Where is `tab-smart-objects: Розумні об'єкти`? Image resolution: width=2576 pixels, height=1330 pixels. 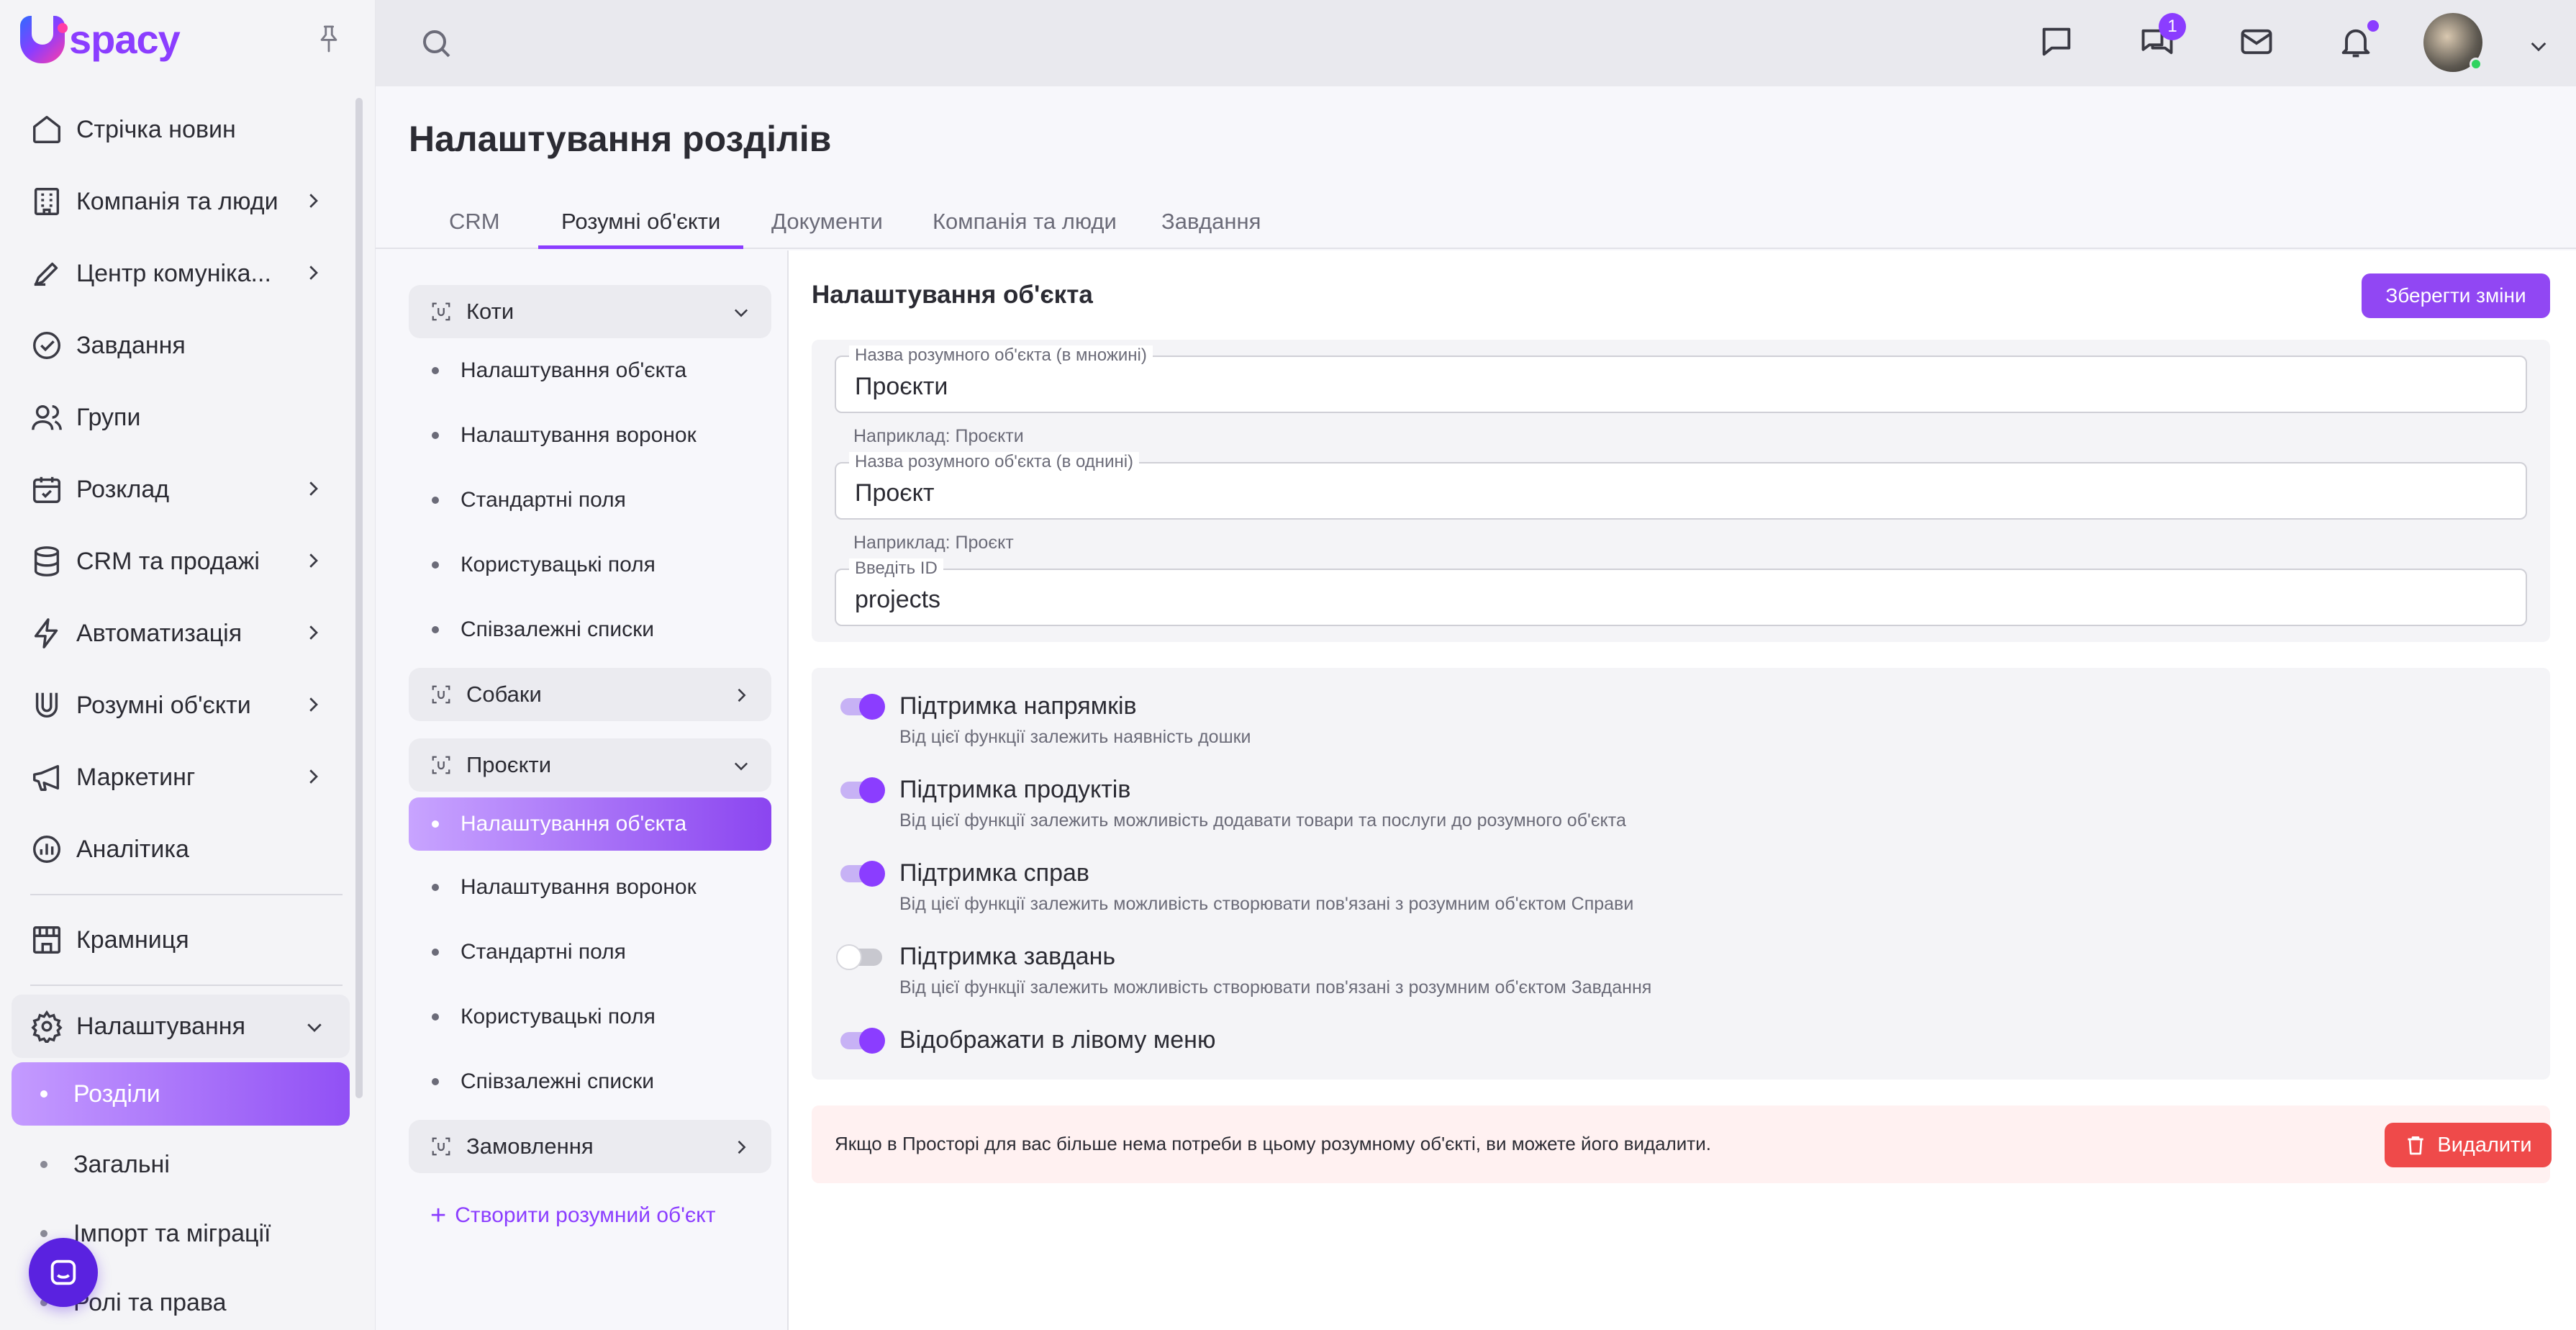
tab-smart-objects: Розумні об'єкти is located at coordinates (641, 229).